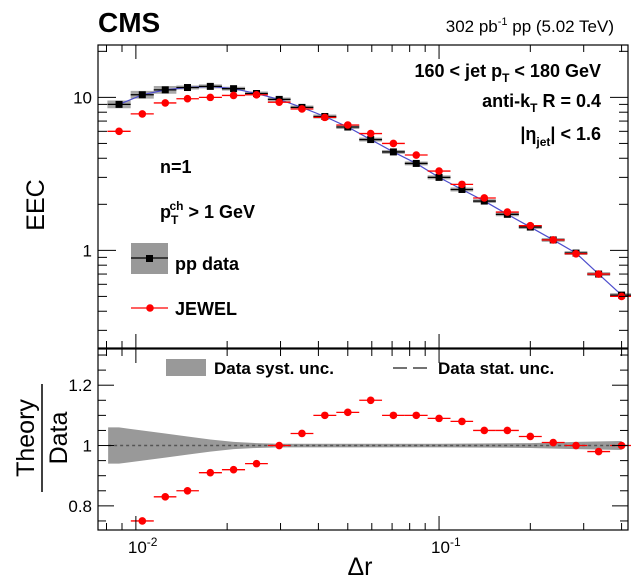 Image resolution: width=631 pixels, height=580 pixels. I want to click on legend-stat-label: Data stat. unc., so click(496, 368).